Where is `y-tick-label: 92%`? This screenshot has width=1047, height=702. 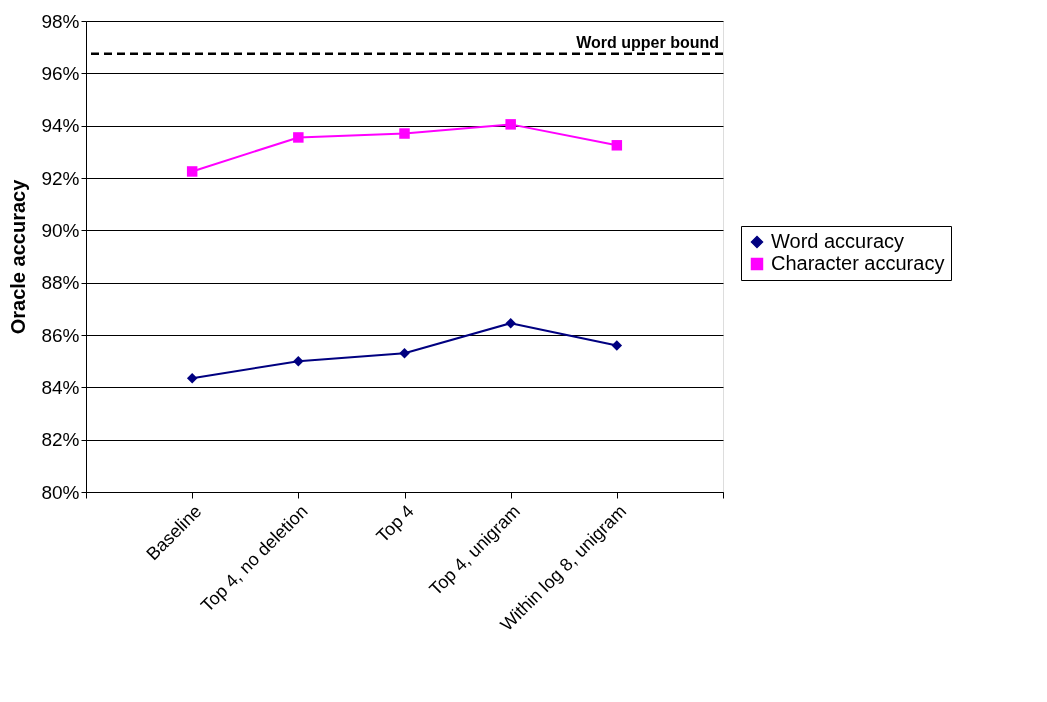
y-tick-label: 92% is located at coordinates (60, 178).